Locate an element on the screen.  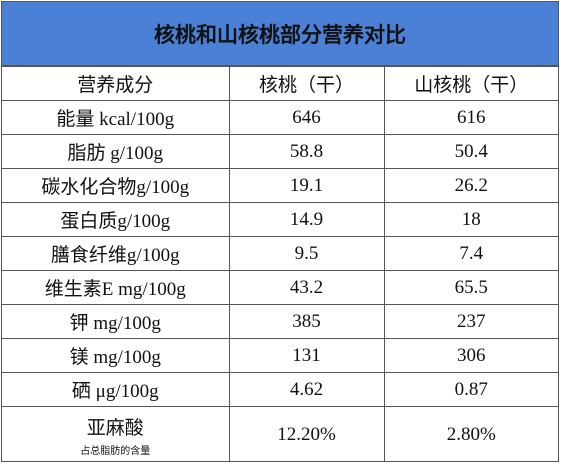
value-cell: 14.9 is located at coordinates (306, 219).